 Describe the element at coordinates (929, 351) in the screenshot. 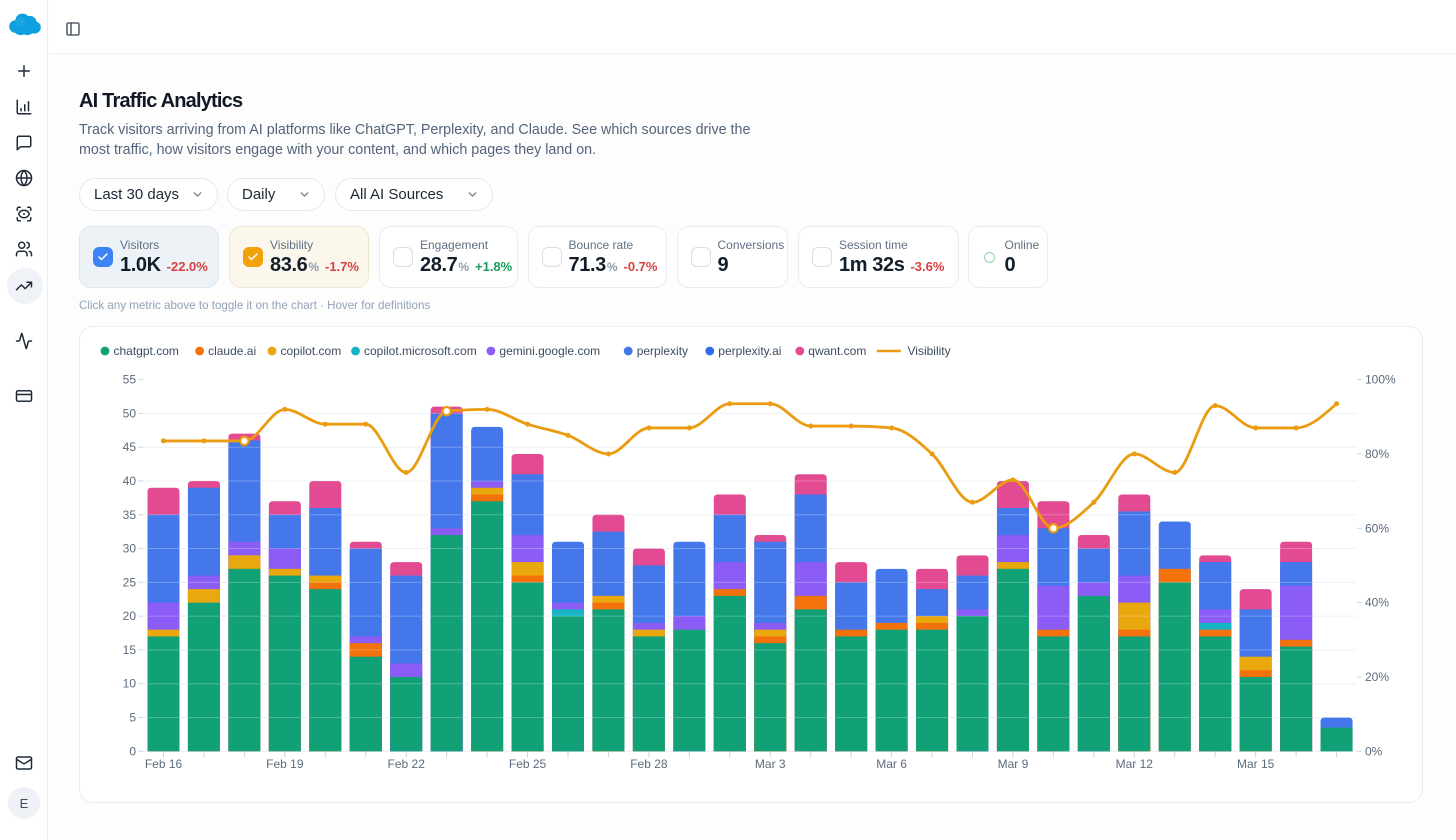

I see `svg-text: Visibility` at that location.